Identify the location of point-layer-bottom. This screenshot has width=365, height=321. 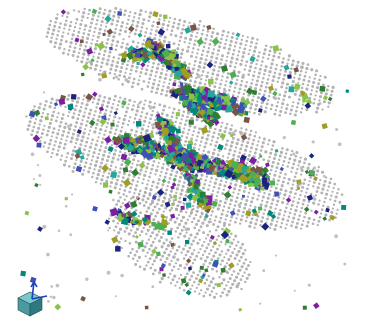
(178, 245).